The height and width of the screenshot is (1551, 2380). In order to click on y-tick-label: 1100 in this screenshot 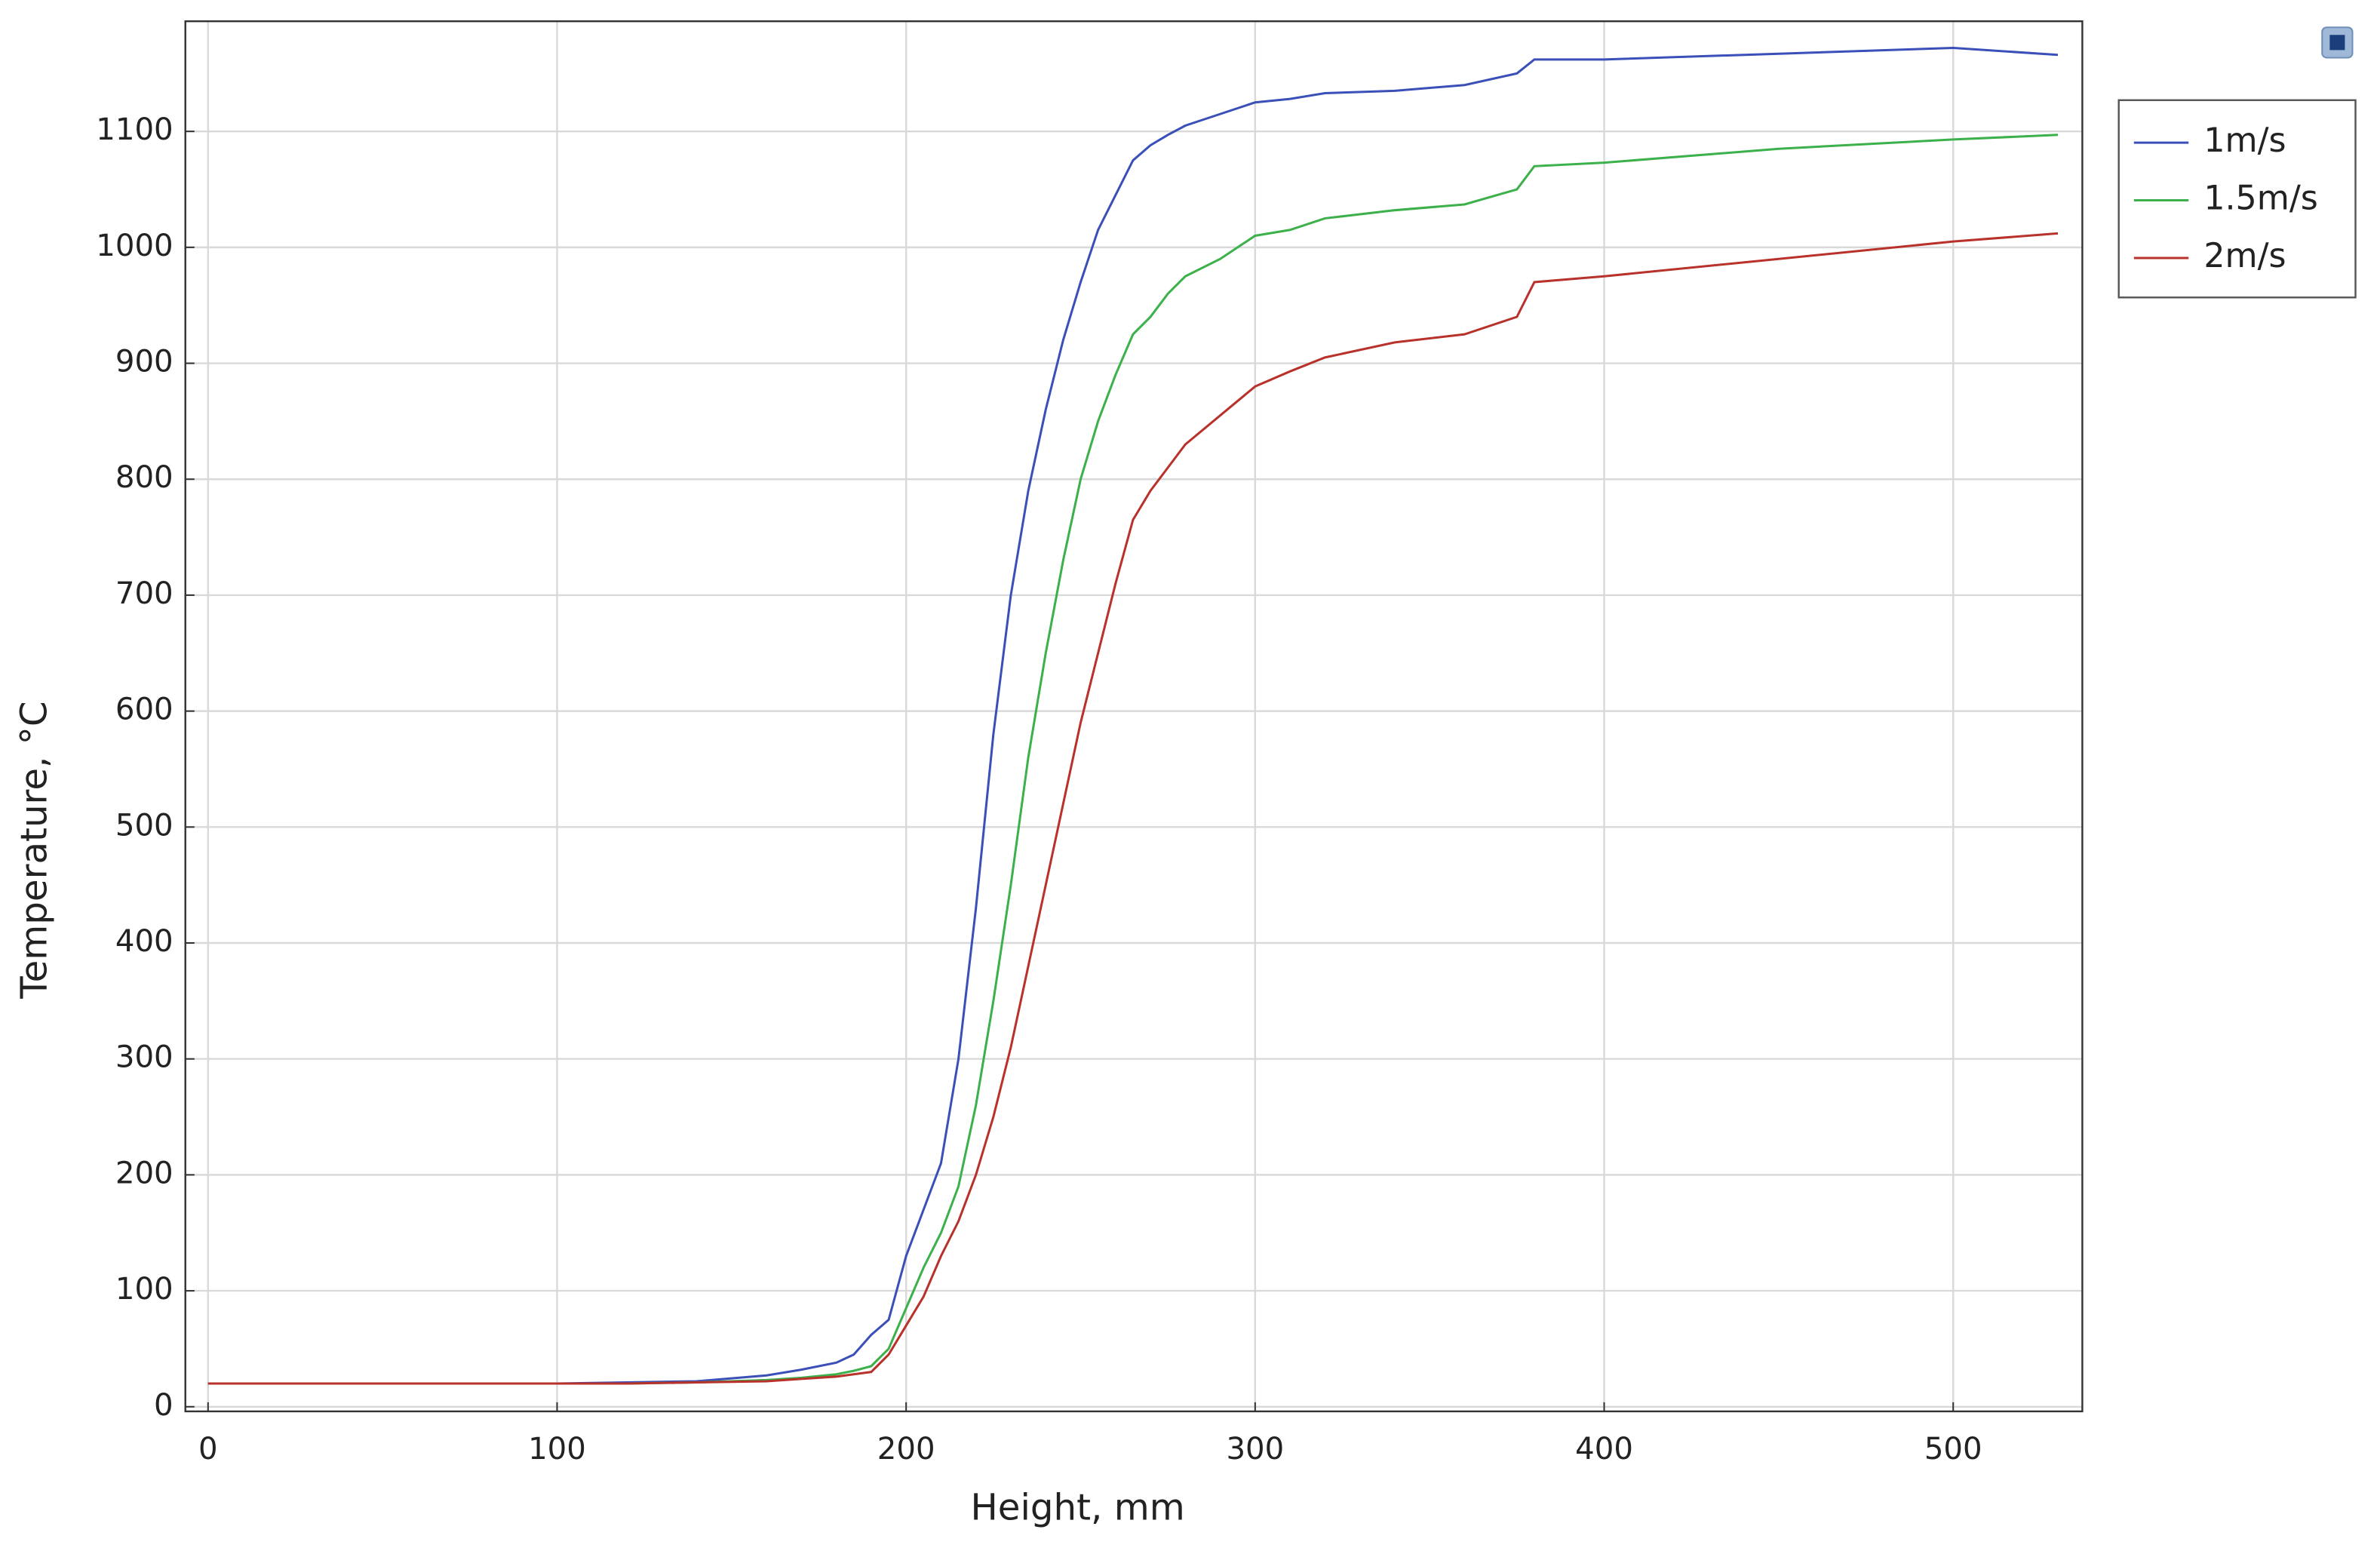, I will do `click(134, 129)`.